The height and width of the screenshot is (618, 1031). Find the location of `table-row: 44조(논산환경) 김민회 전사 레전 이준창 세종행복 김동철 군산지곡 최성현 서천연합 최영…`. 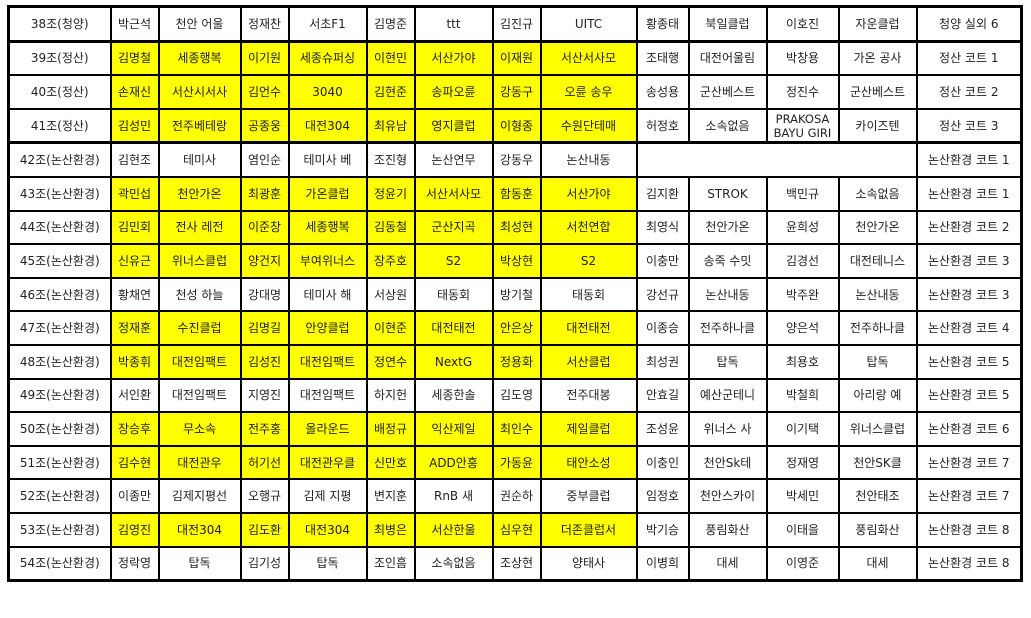

table-row: 44조(논산환경) 김민회 전사 레전 이준창 세종행복 김동철 군산지곡 최성현 서천연합 최영… is located at coordinates (515, 227).